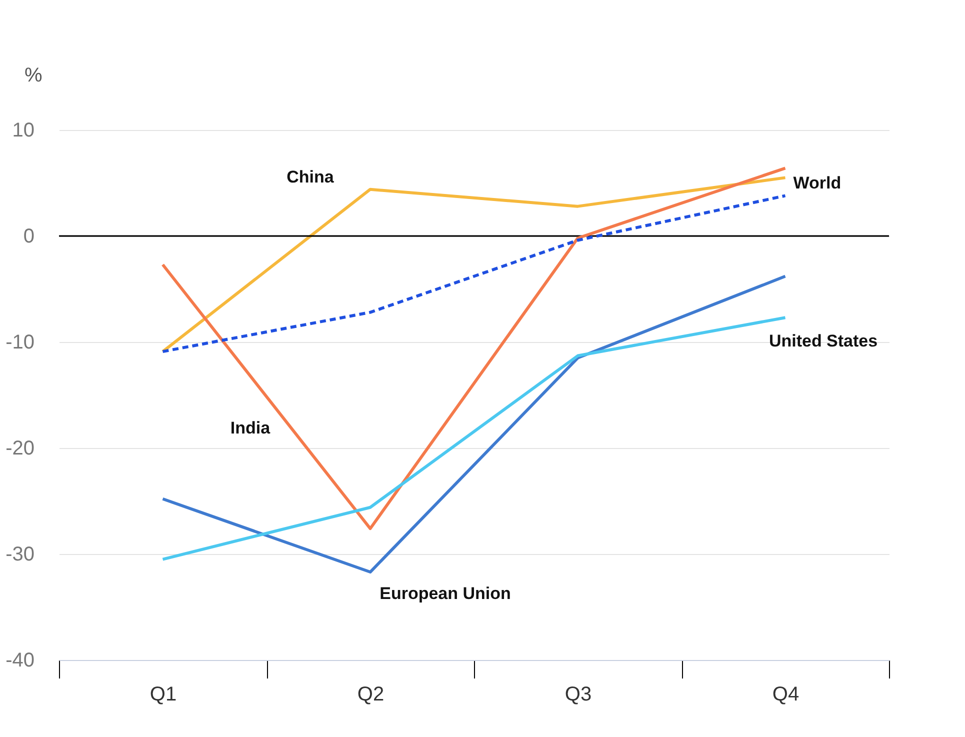 This screenshot has height=737, width=965. I want to click on x-tick-label: Q3, so click(578, 695).